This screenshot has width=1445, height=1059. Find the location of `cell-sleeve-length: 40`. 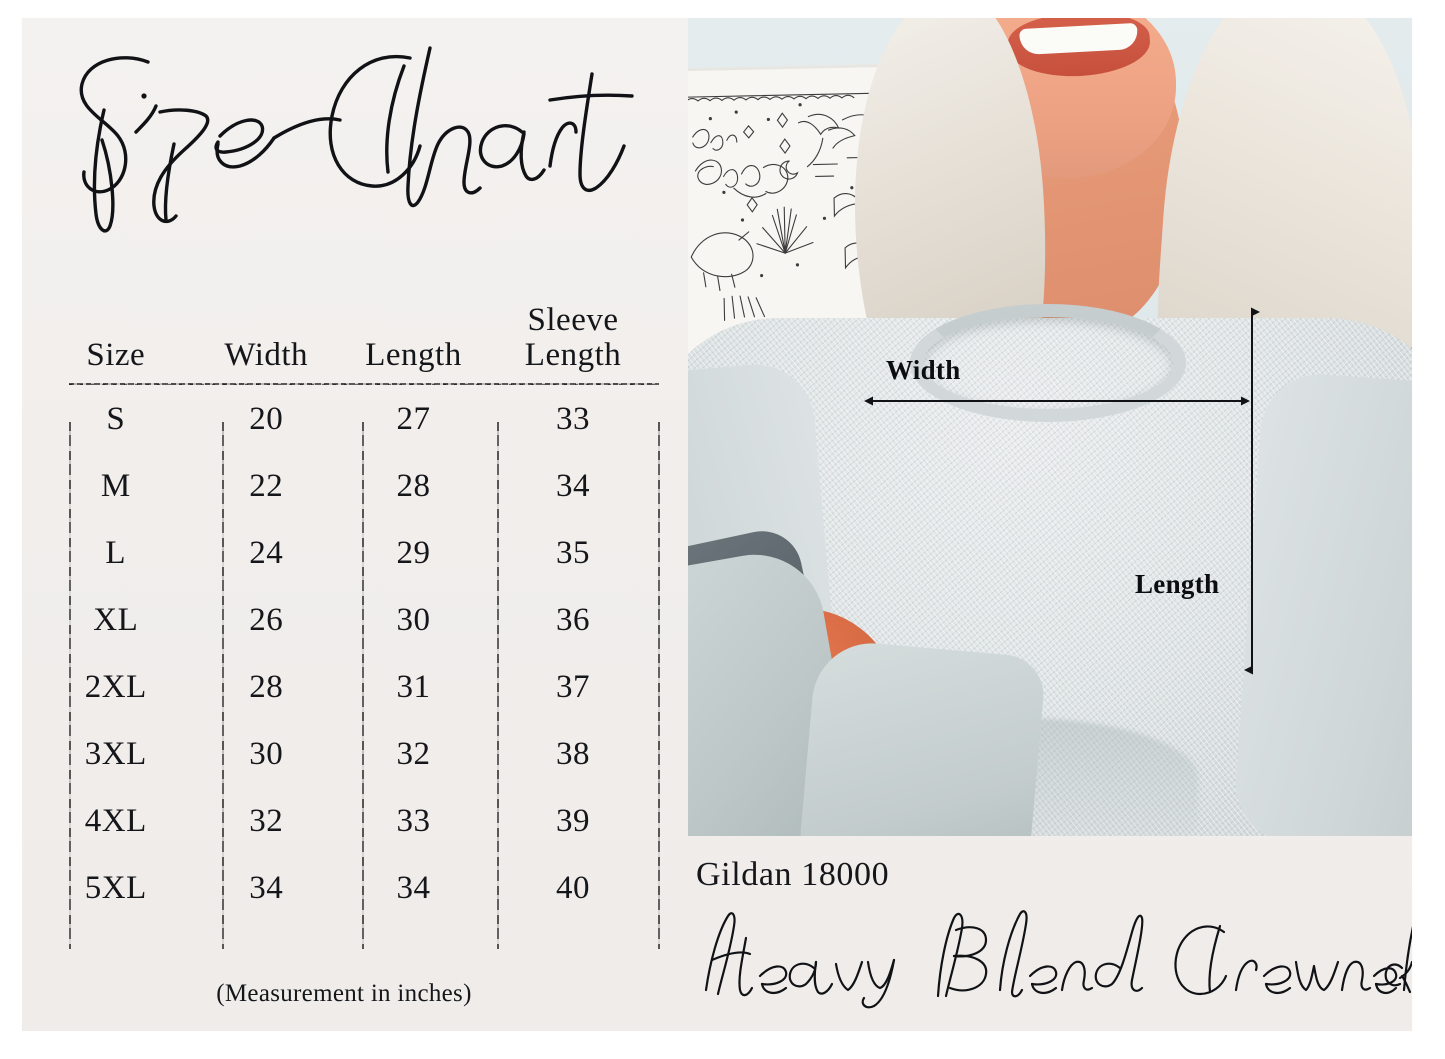

cell-sleeve-length: 40 is located at coordinates (573, 887).